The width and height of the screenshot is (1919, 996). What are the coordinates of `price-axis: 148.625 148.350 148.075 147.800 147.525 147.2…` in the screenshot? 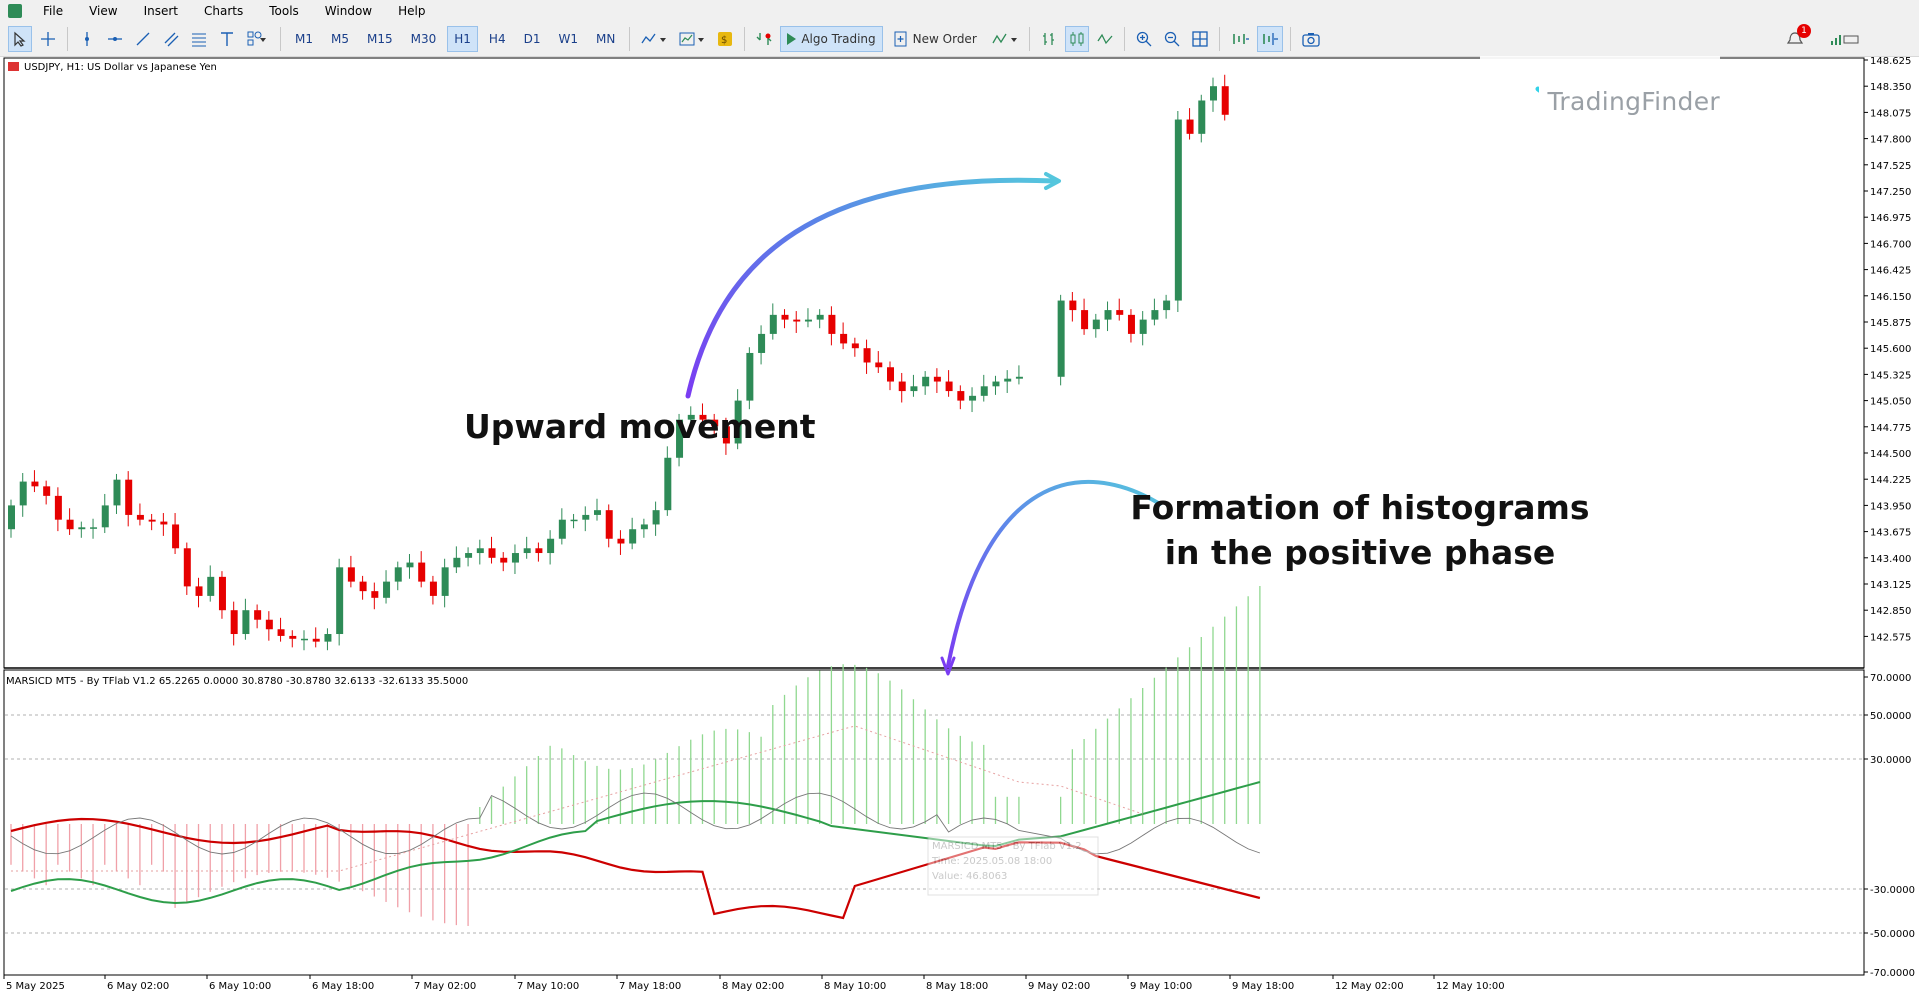 It's located at (1887, 349).